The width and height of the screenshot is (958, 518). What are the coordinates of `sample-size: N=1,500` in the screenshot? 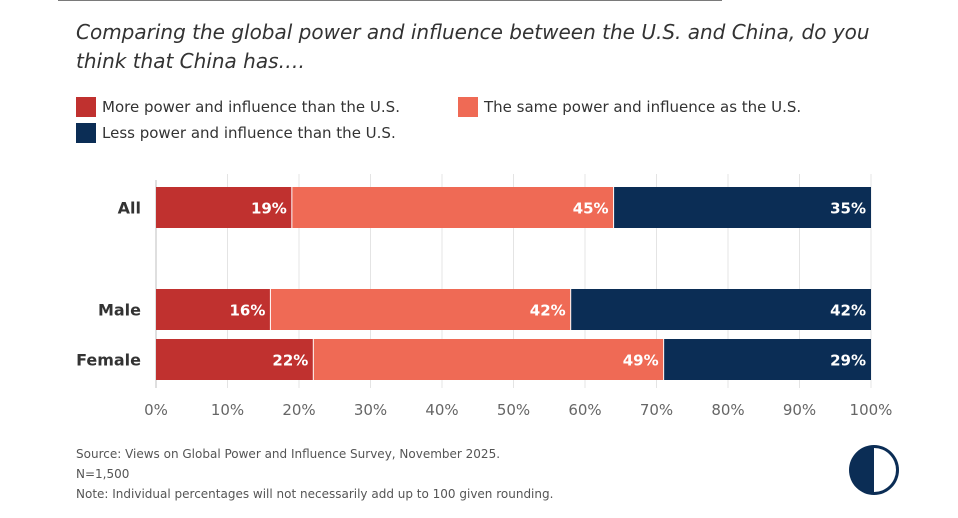 It's located at (103, 474).